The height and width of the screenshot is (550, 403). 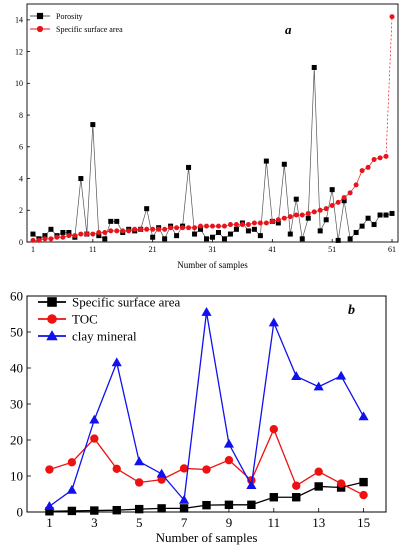 What do you see at coordinates (153, 249) in the screenshot?
I see `x-tick-label: 21` at bounding box center [153, 249].